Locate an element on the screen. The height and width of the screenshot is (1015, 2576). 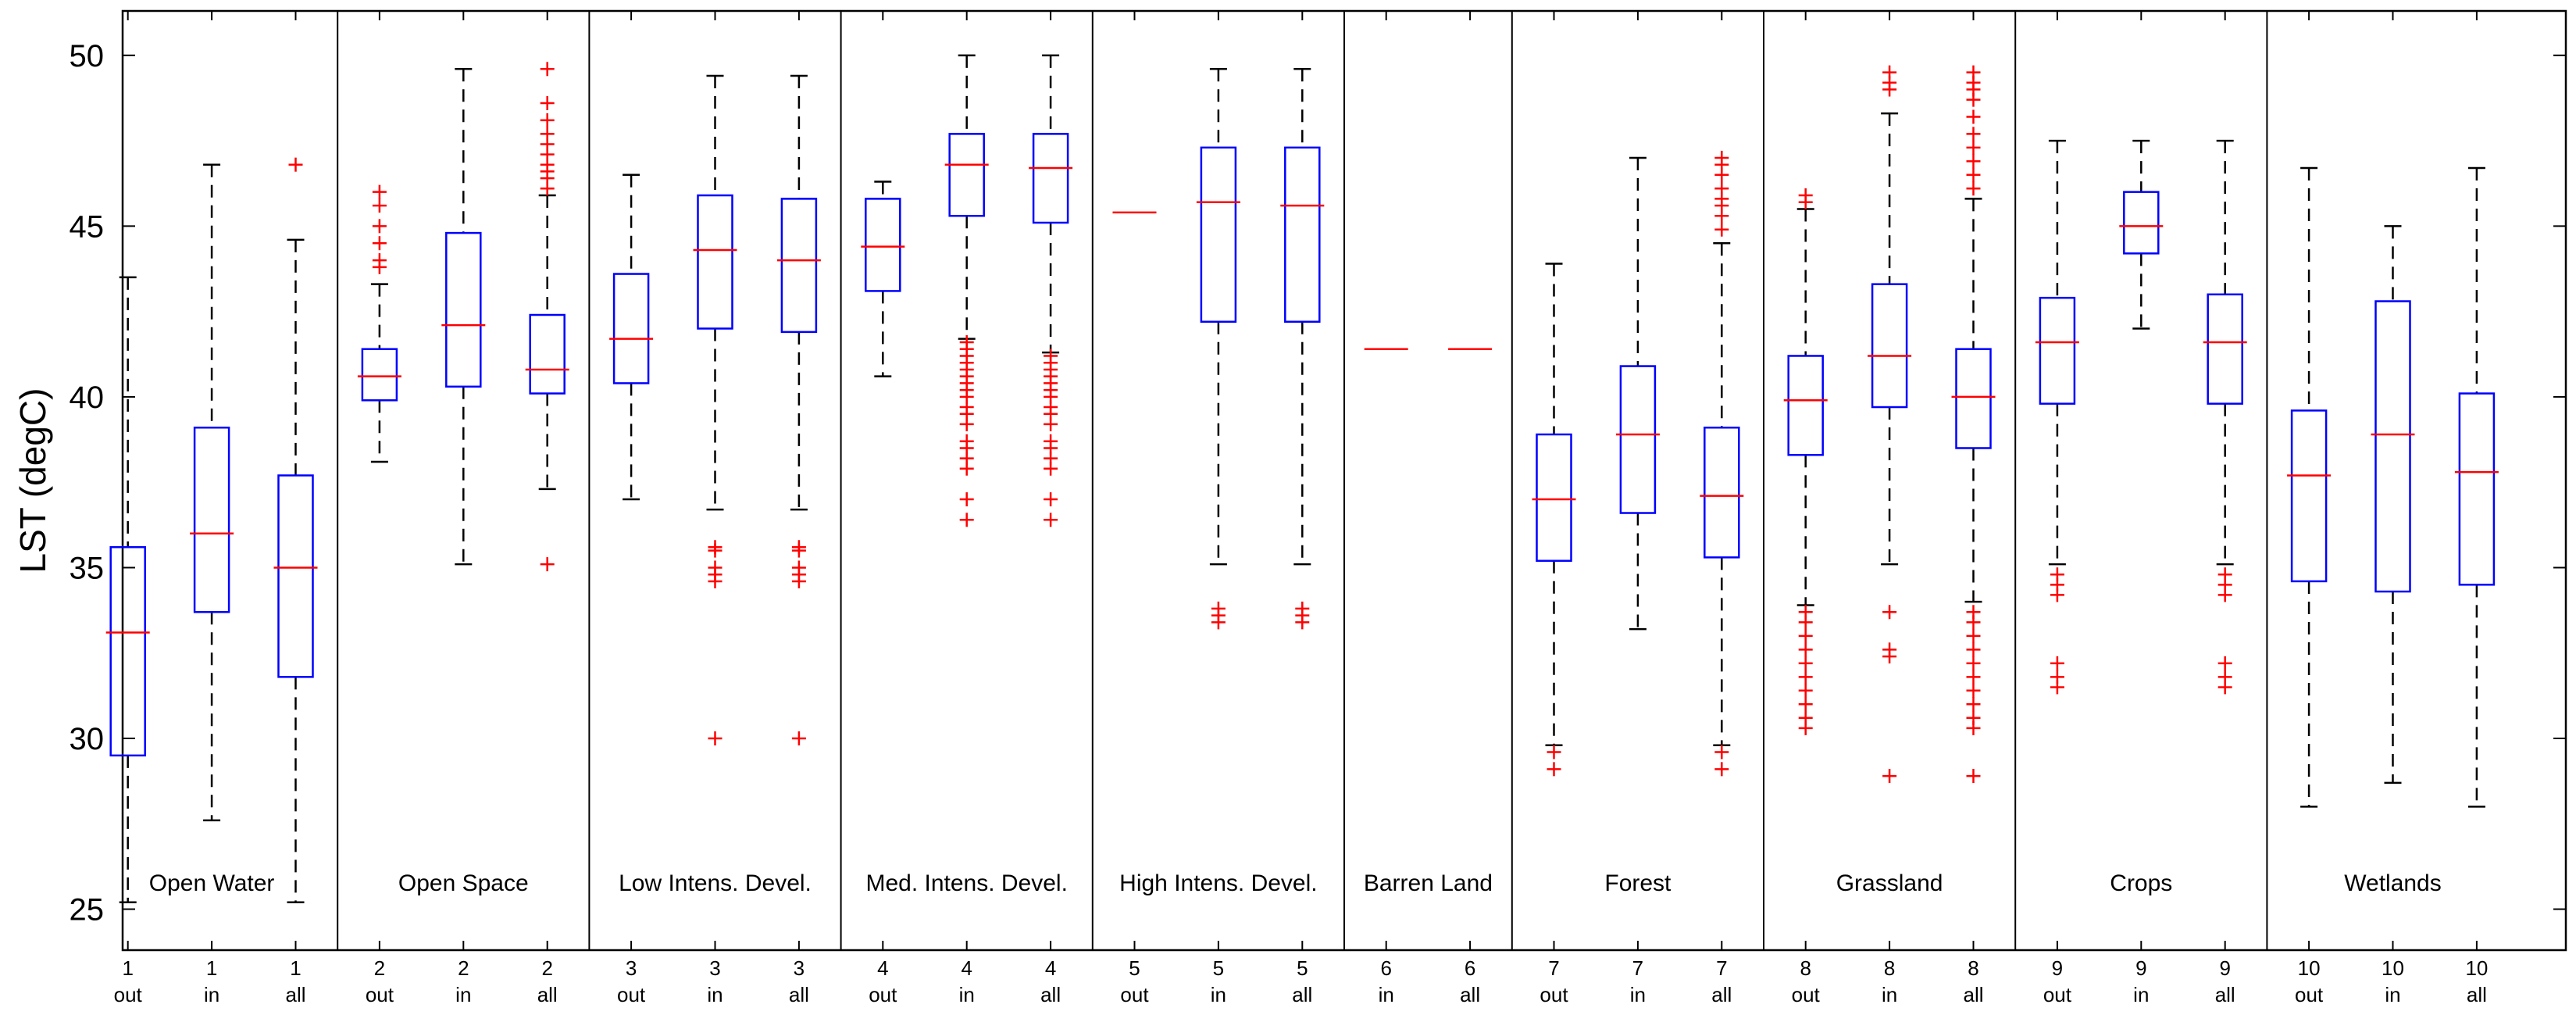
y-tick-label: 40 is located at coordinates (87, 398).